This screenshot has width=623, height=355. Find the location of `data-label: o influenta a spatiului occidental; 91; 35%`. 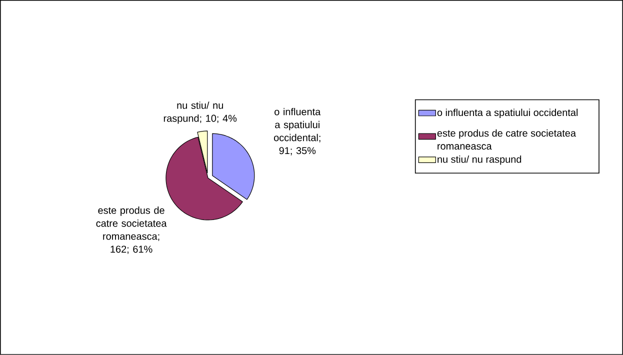

data-label: o influenta a spatiului occidental; 91; 35% is located at coordinates (297, 132).